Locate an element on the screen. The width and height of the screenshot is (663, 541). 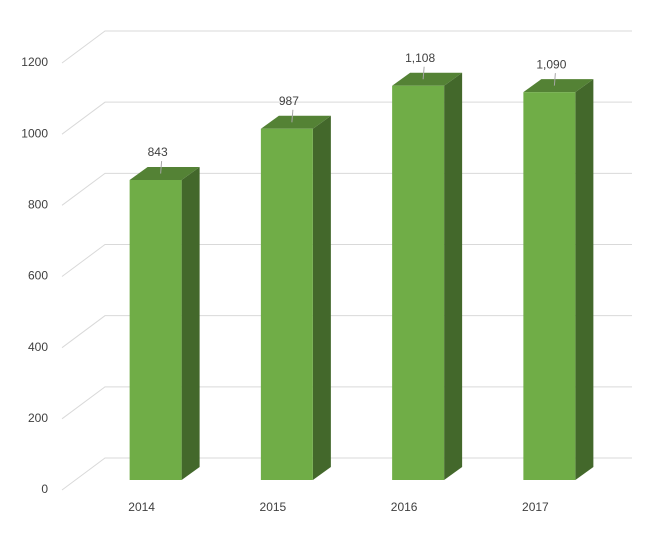
y-tick-label: 200 is located at coordinates (38, 418).